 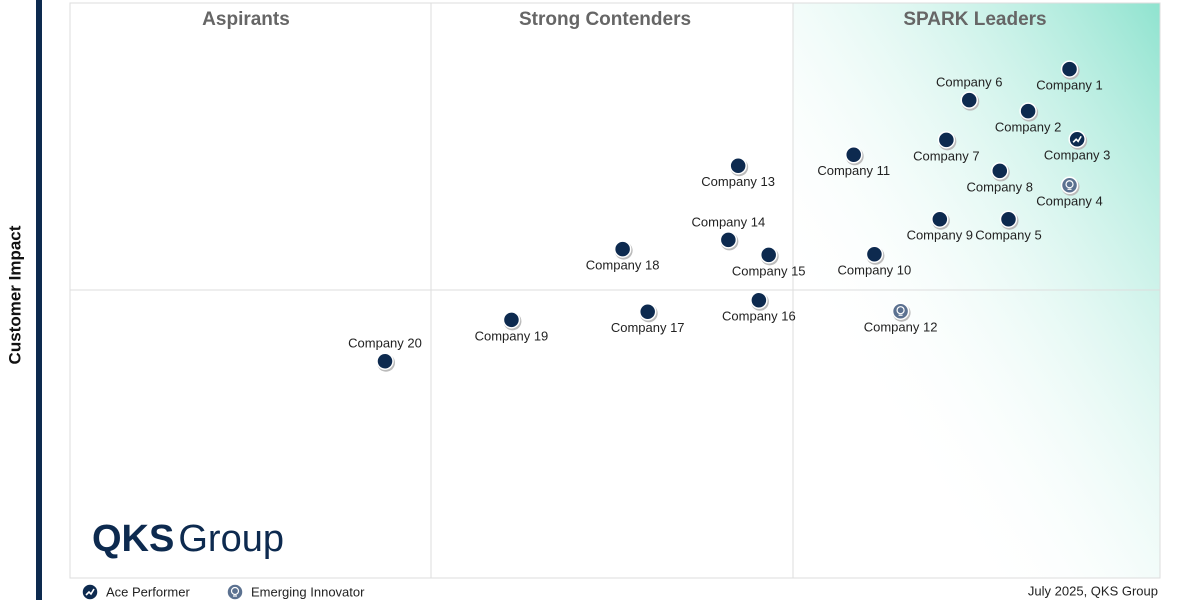 What do you see at coordinates (1028, 127) in the screenshot?
I see `point-label: Company 2` at bounding box center [1028, 127].